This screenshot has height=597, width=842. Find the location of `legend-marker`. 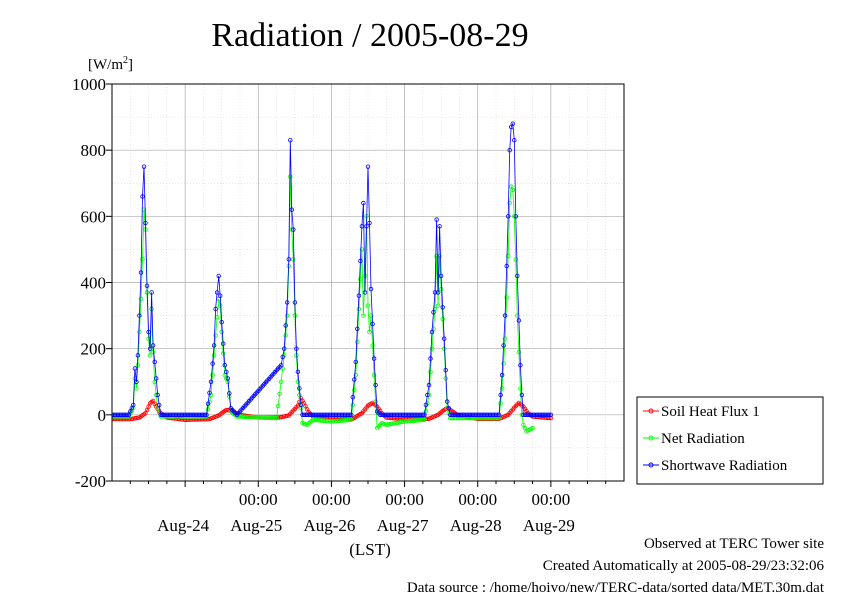

legend-marker is located at coordinates (651, 438).